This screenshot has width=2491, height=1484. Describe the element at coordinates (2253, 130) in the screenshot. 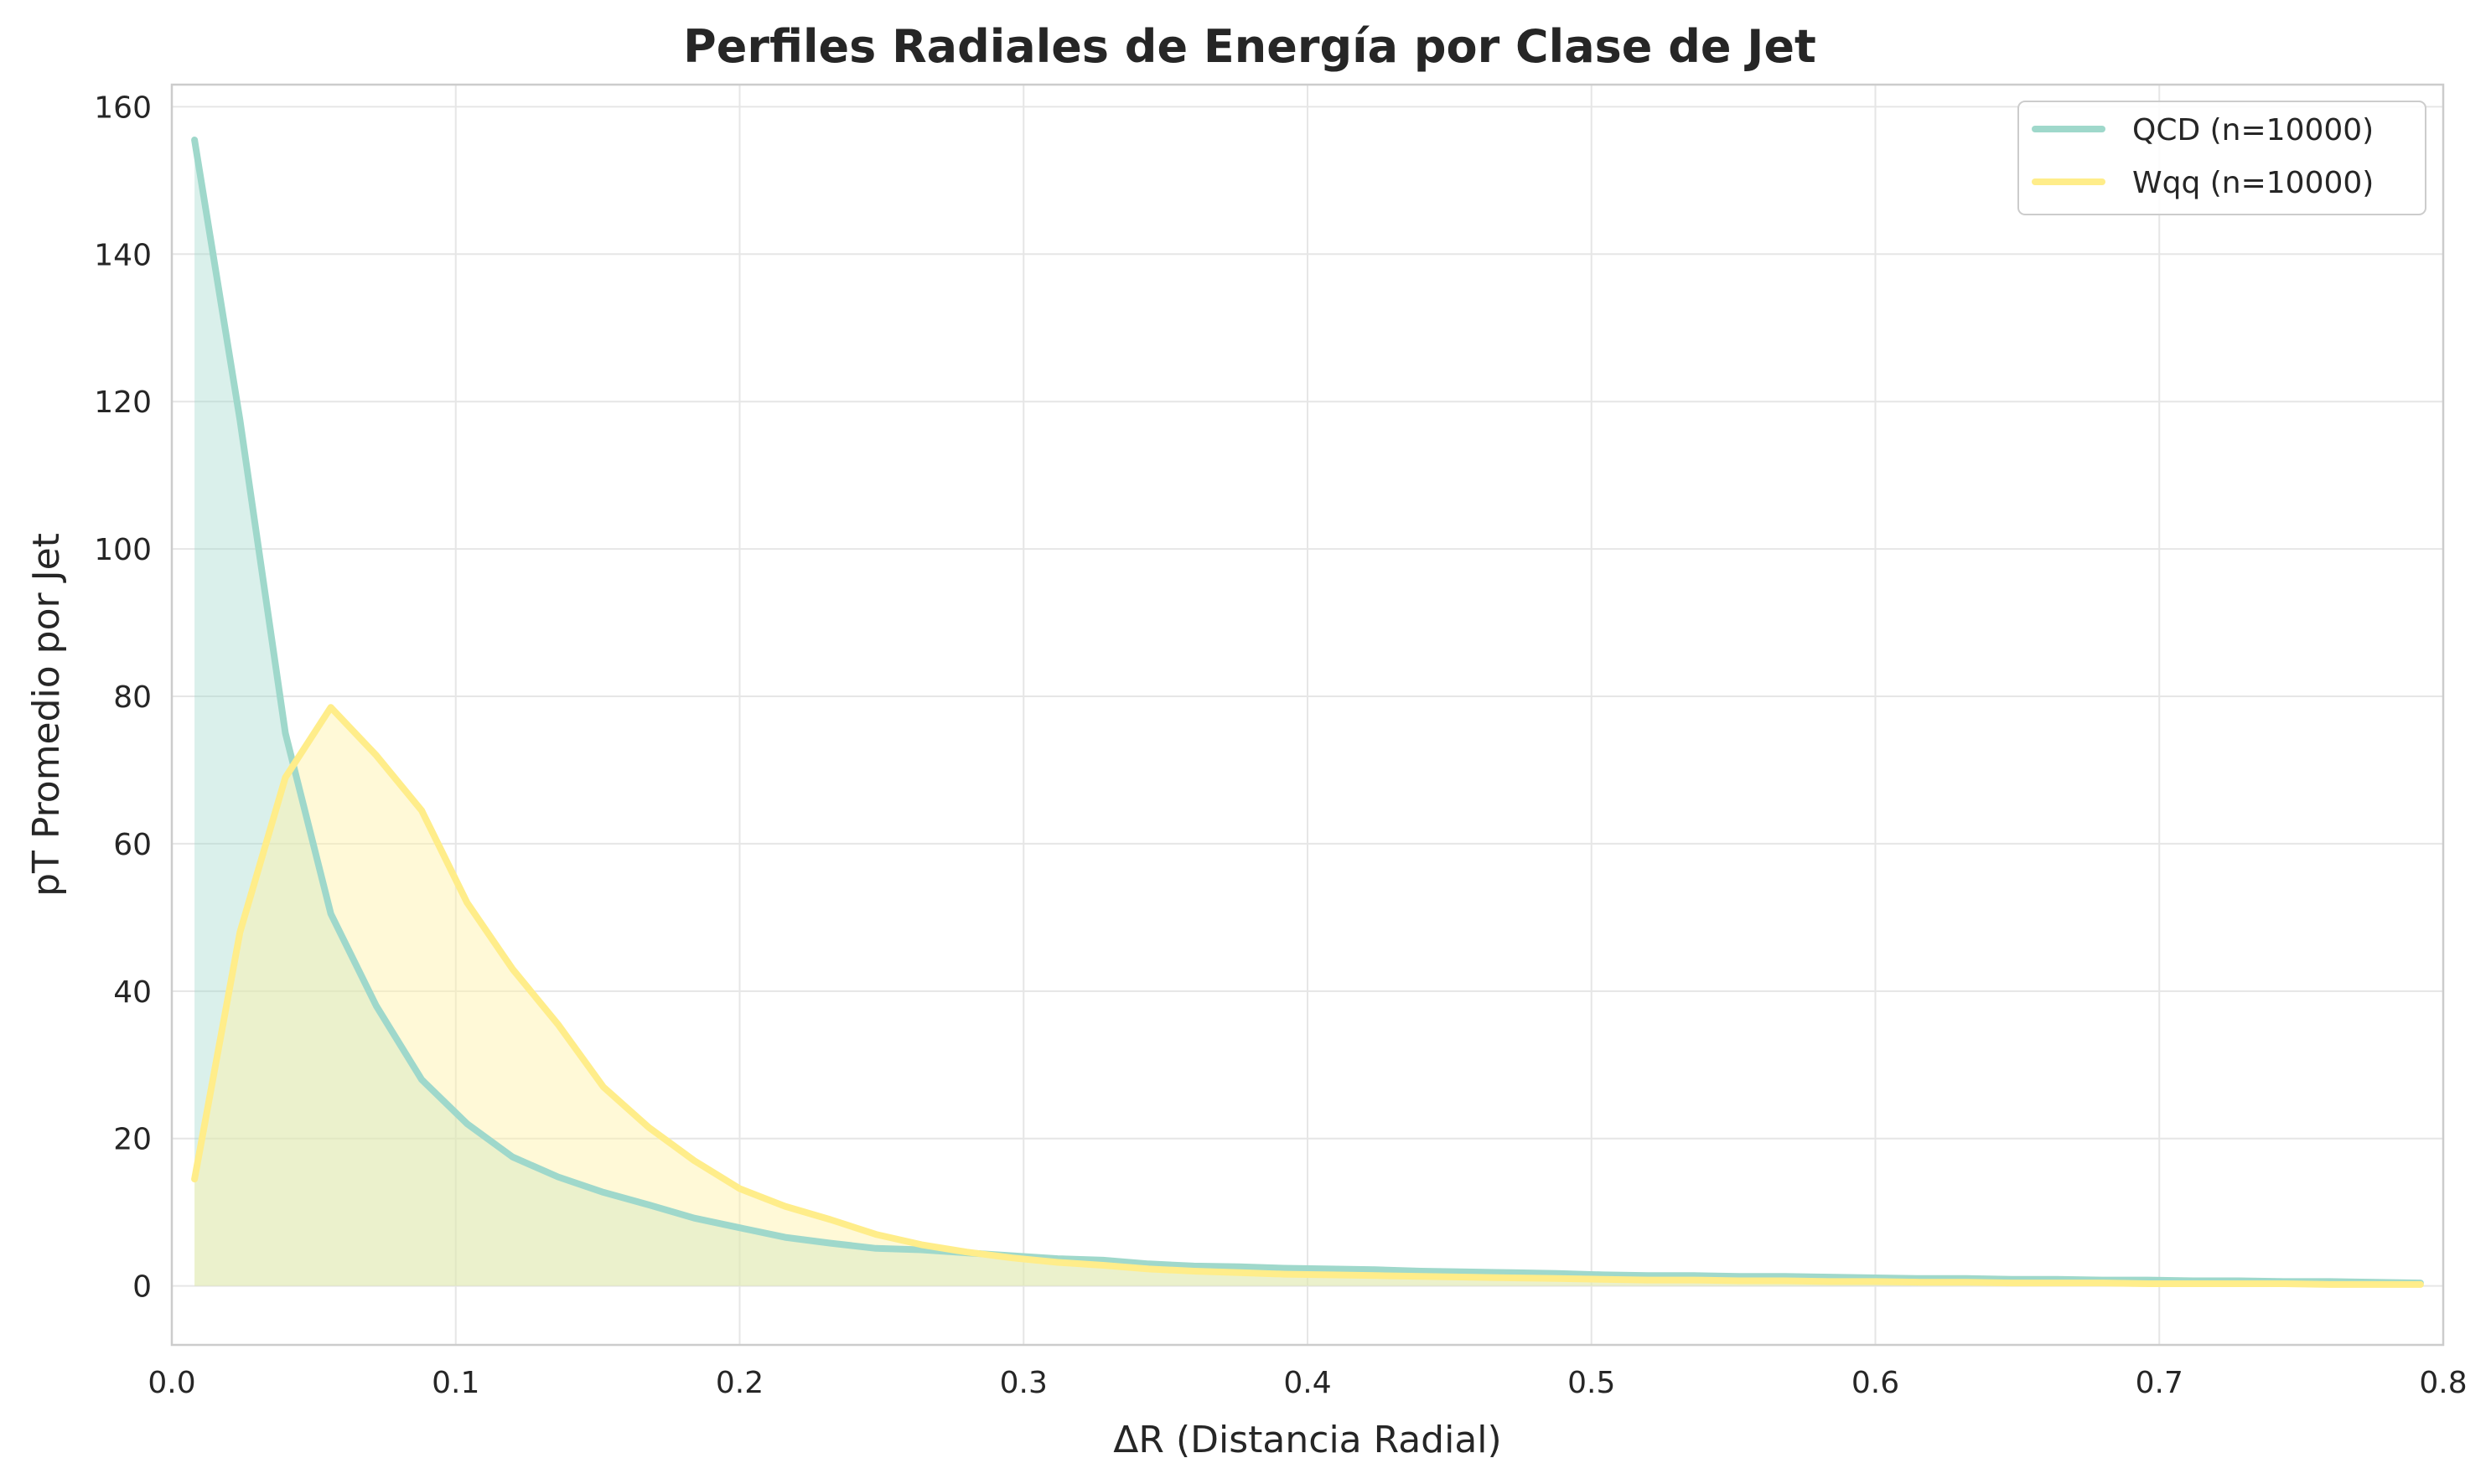

I see `legend-label-1: QCD (n=10000)` at that location.